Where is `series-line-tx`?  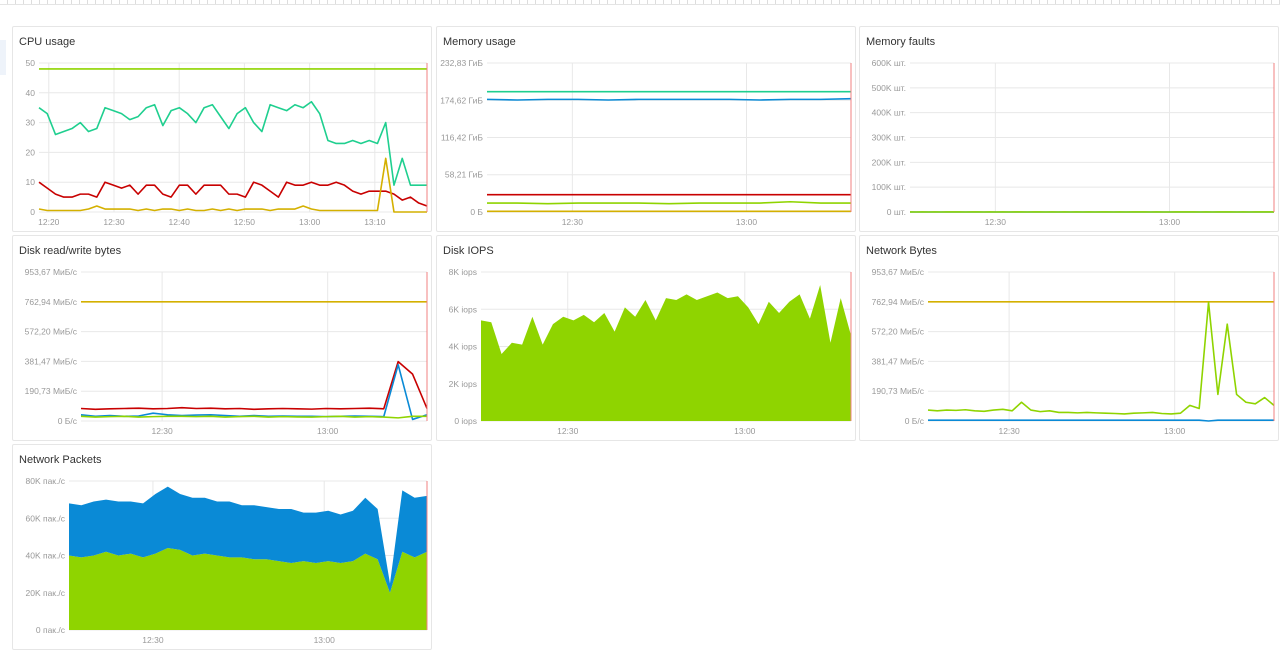
series-line-tx is located at coordinates (1101, 420).